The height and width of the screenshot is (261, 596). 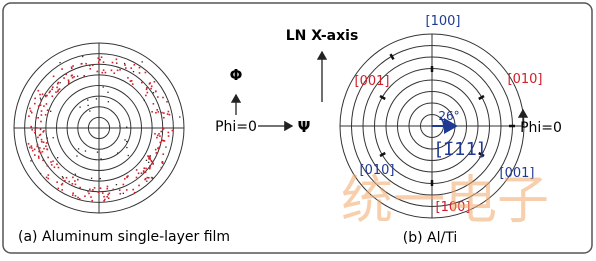 What do you see at coordinates (304, 127) in the screenshot?
I see `psi-symbol: Ψ` at bounding box center [304, 127].